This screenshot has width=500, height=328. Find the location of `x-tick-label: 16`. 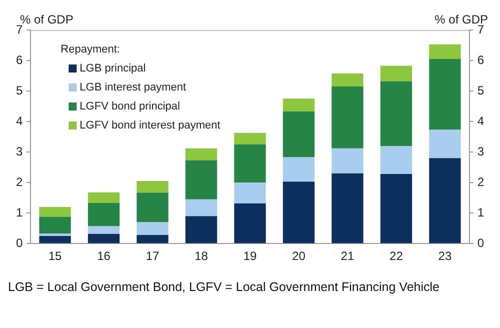

x-tick-label: 16 is located at coordinates (104, 256).